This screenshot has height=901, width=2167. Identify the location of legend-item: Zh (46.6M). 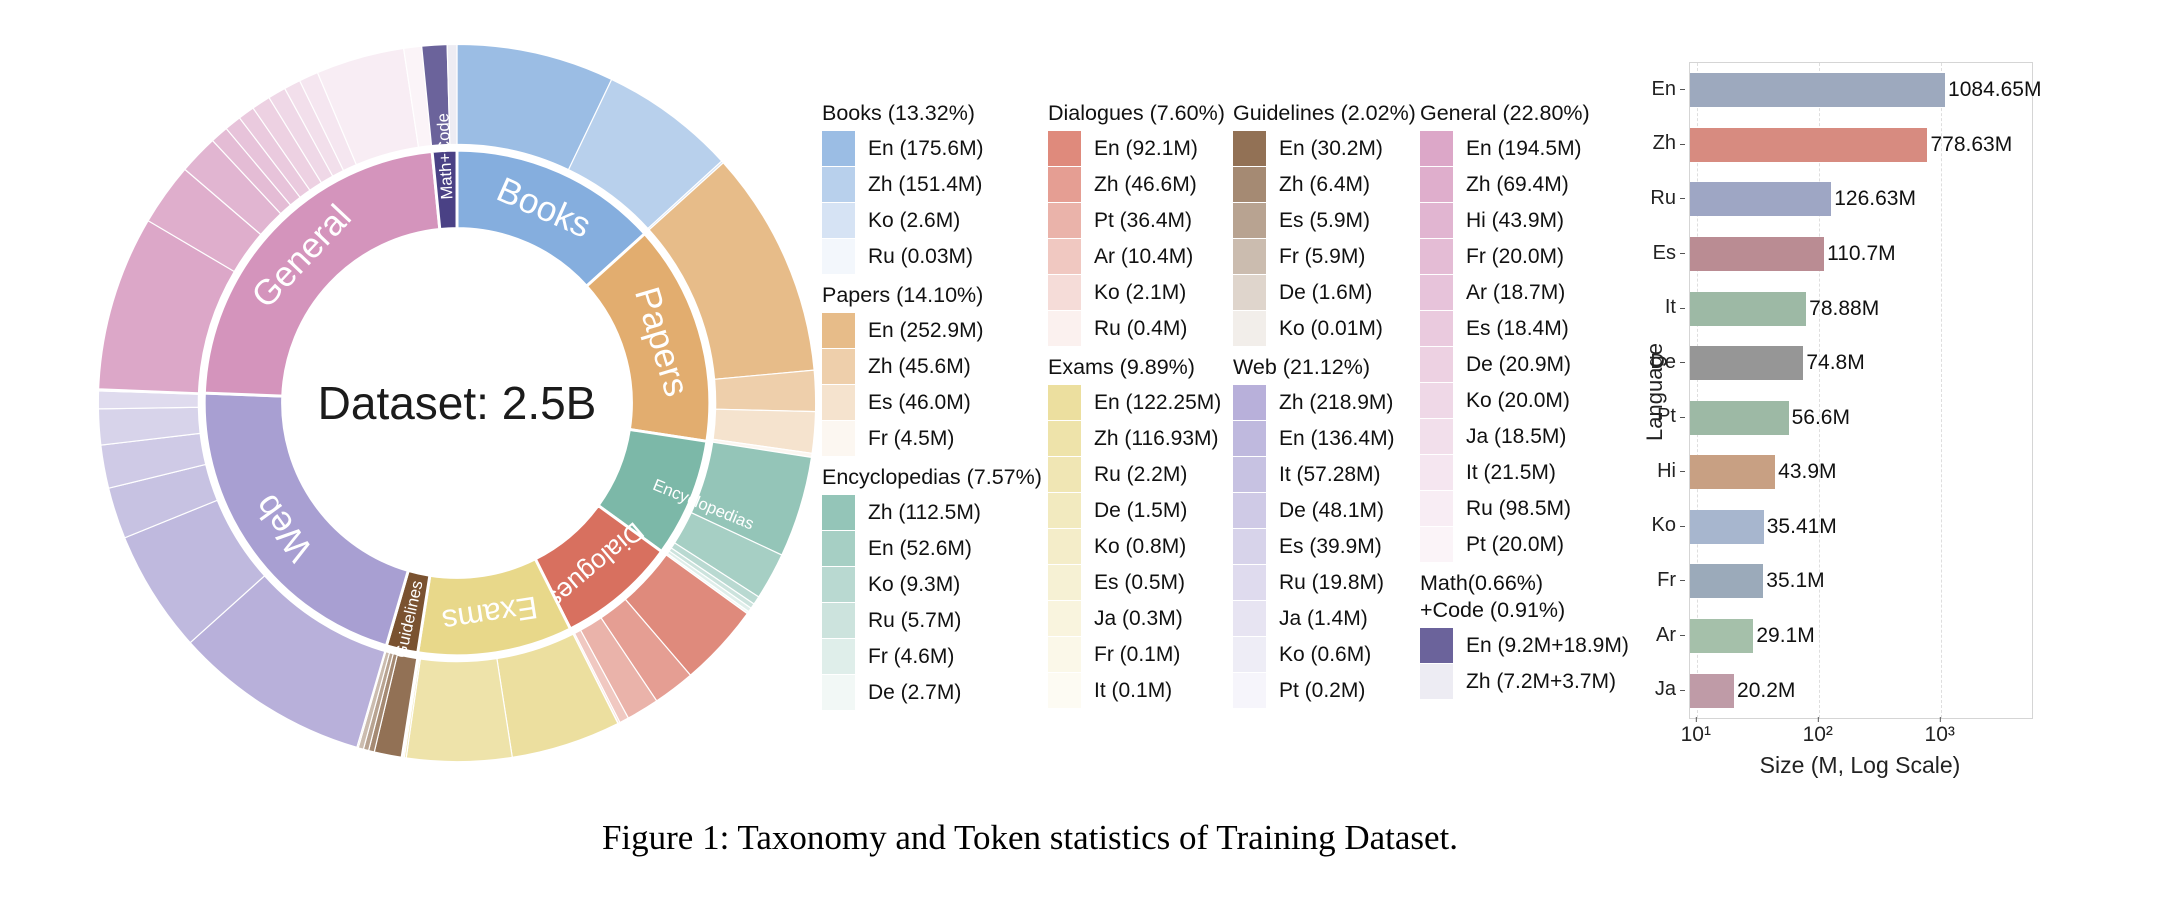
(1140, 185).